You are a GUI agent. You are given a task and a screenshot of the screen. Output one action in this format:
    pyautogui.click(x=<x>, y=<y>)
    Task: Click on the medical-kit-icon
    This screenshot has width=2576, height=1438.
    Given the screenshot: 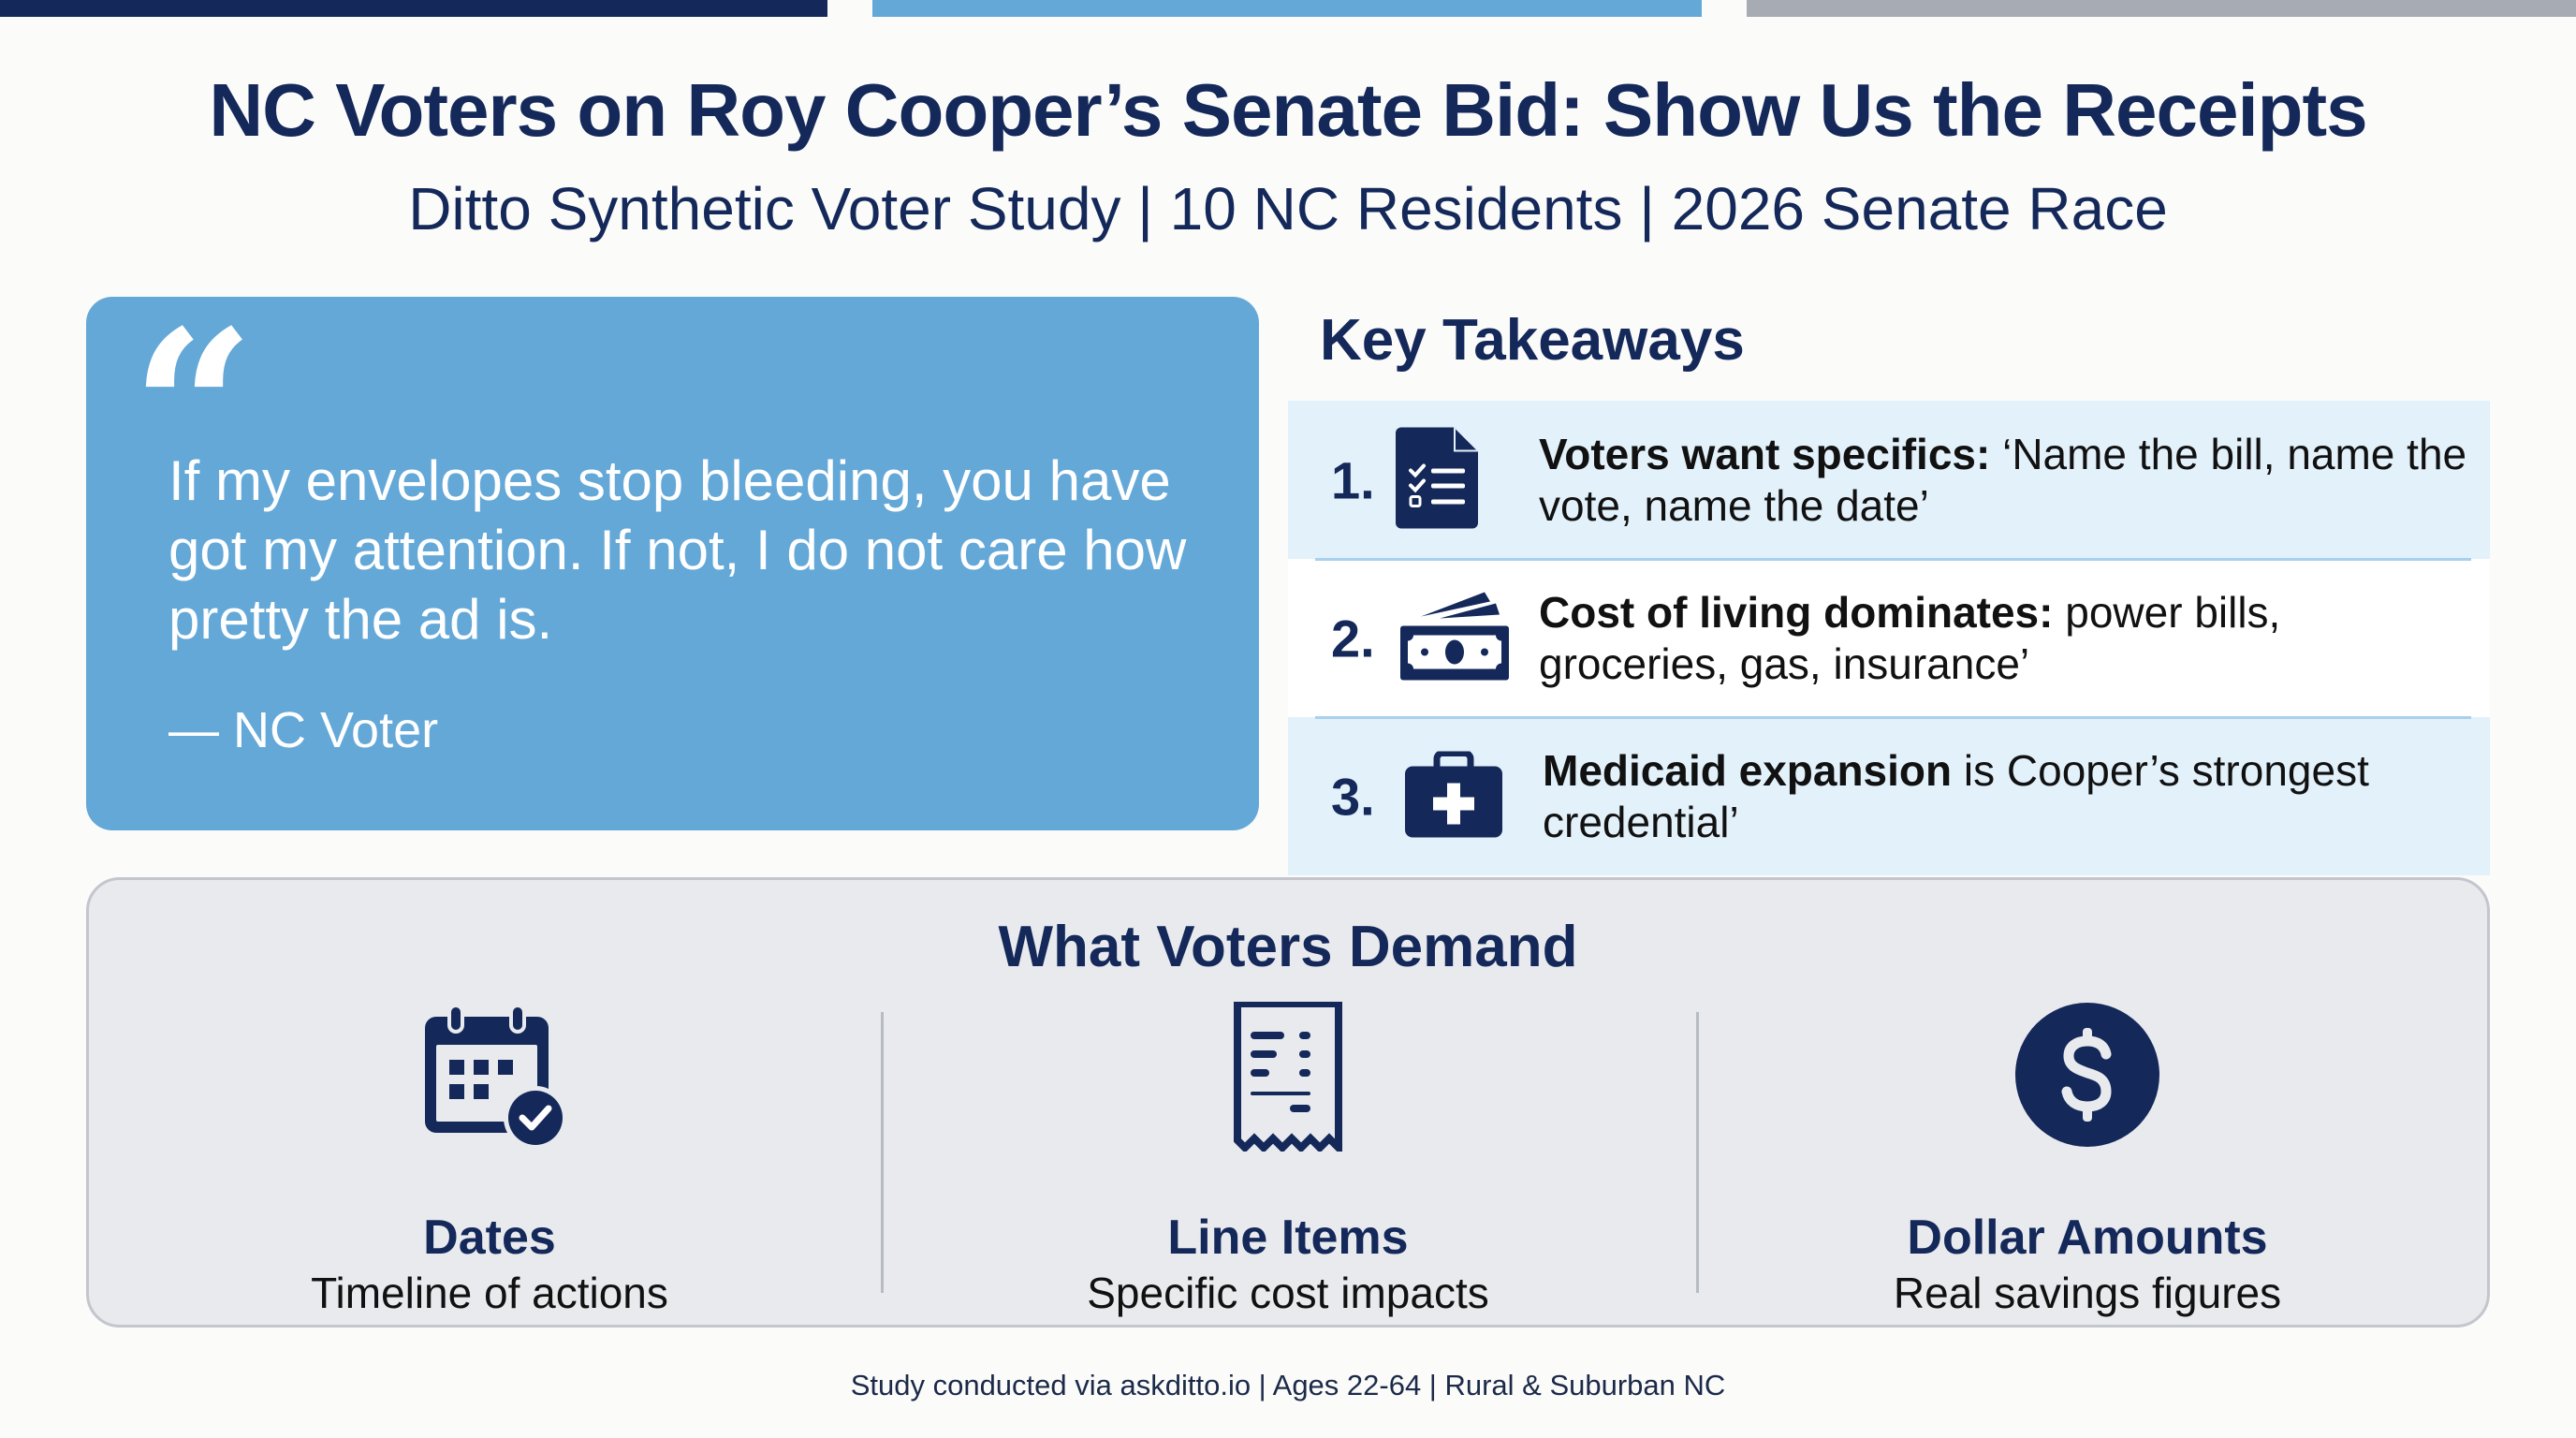 What is the action you would take?
    pyautogui.click(x=1454, y=795)
    